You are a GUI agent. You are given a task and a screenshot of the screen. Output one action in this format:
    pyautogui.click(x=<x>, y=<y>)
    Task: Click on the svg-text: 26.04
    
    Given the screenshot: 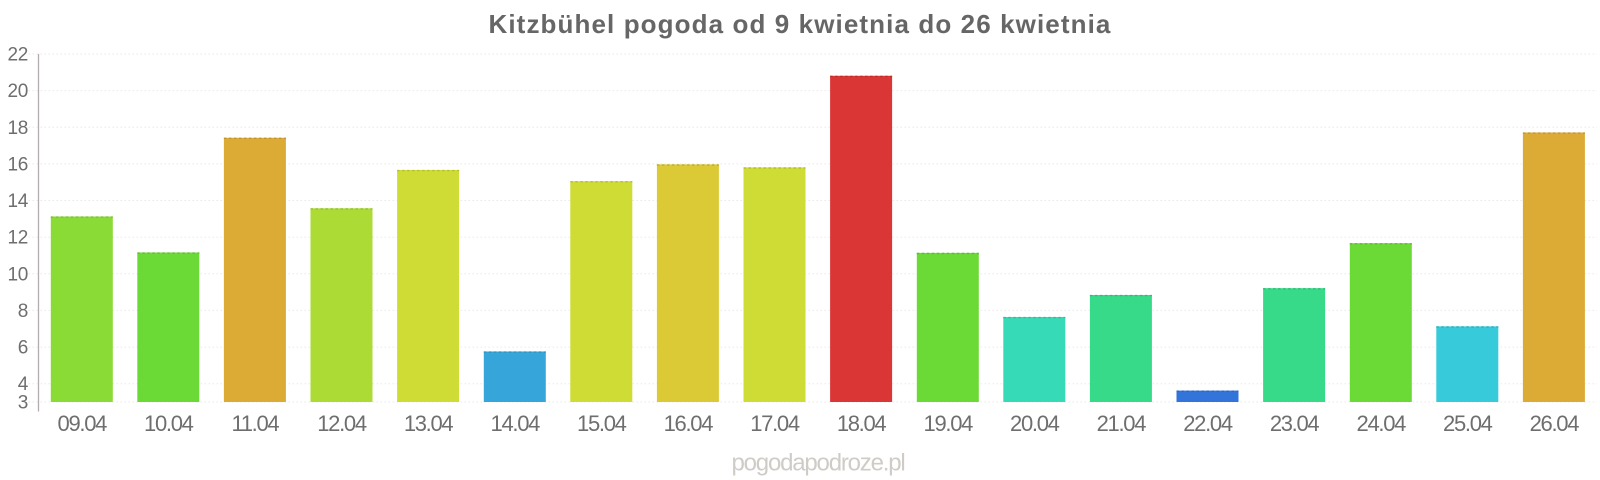 What is the action you would take?
    pyautogui.click(x=1555, y=423)
    